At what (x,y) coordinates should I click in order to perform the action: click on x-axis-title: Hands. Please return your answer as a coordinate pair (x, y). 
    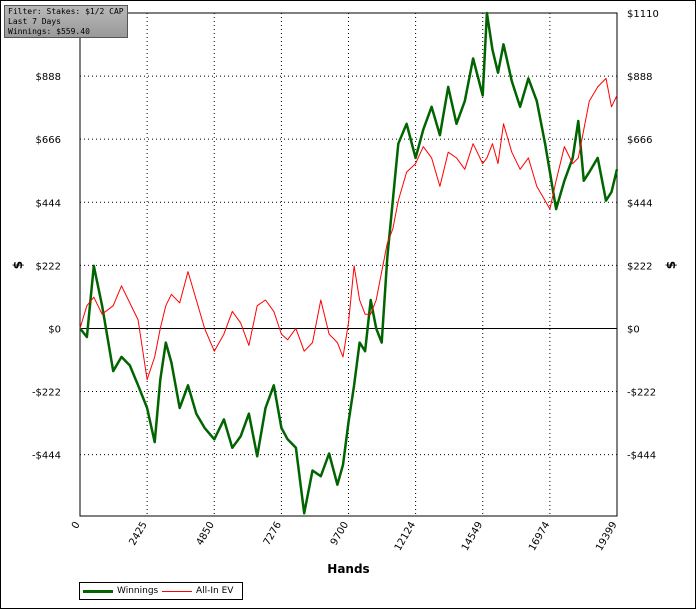
    Looking at the image, I should click on (348, 569).